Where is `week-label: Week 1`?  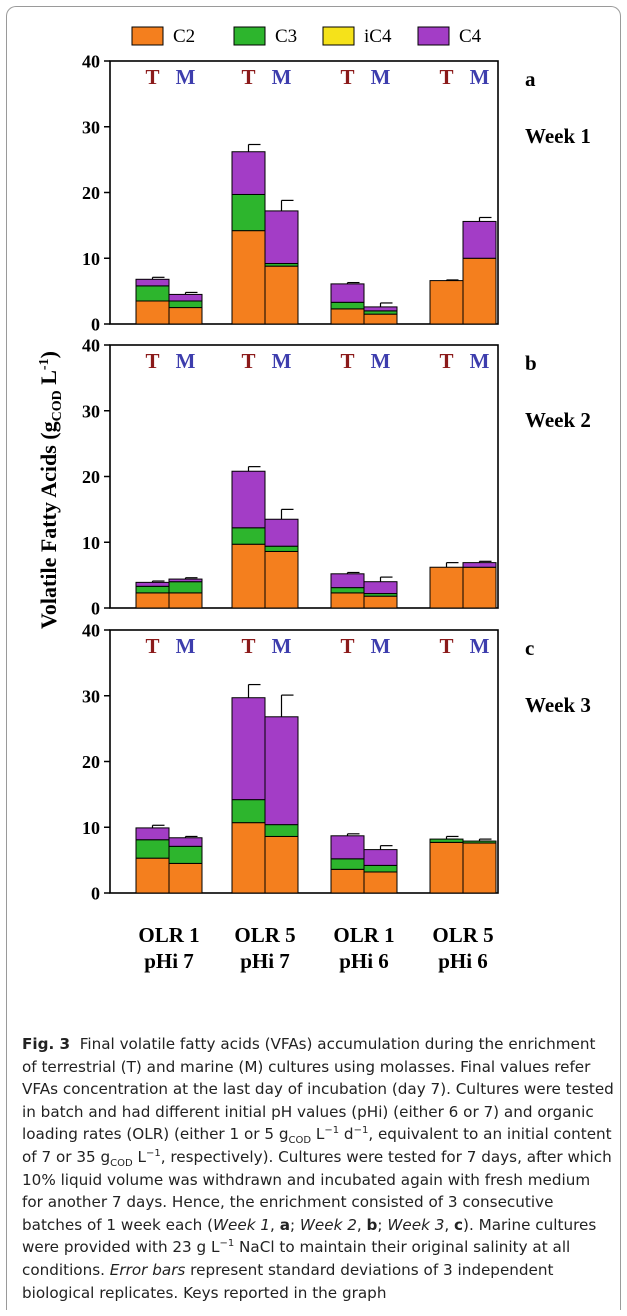 week-label: Week 1 is located at coordinates (558, 136).